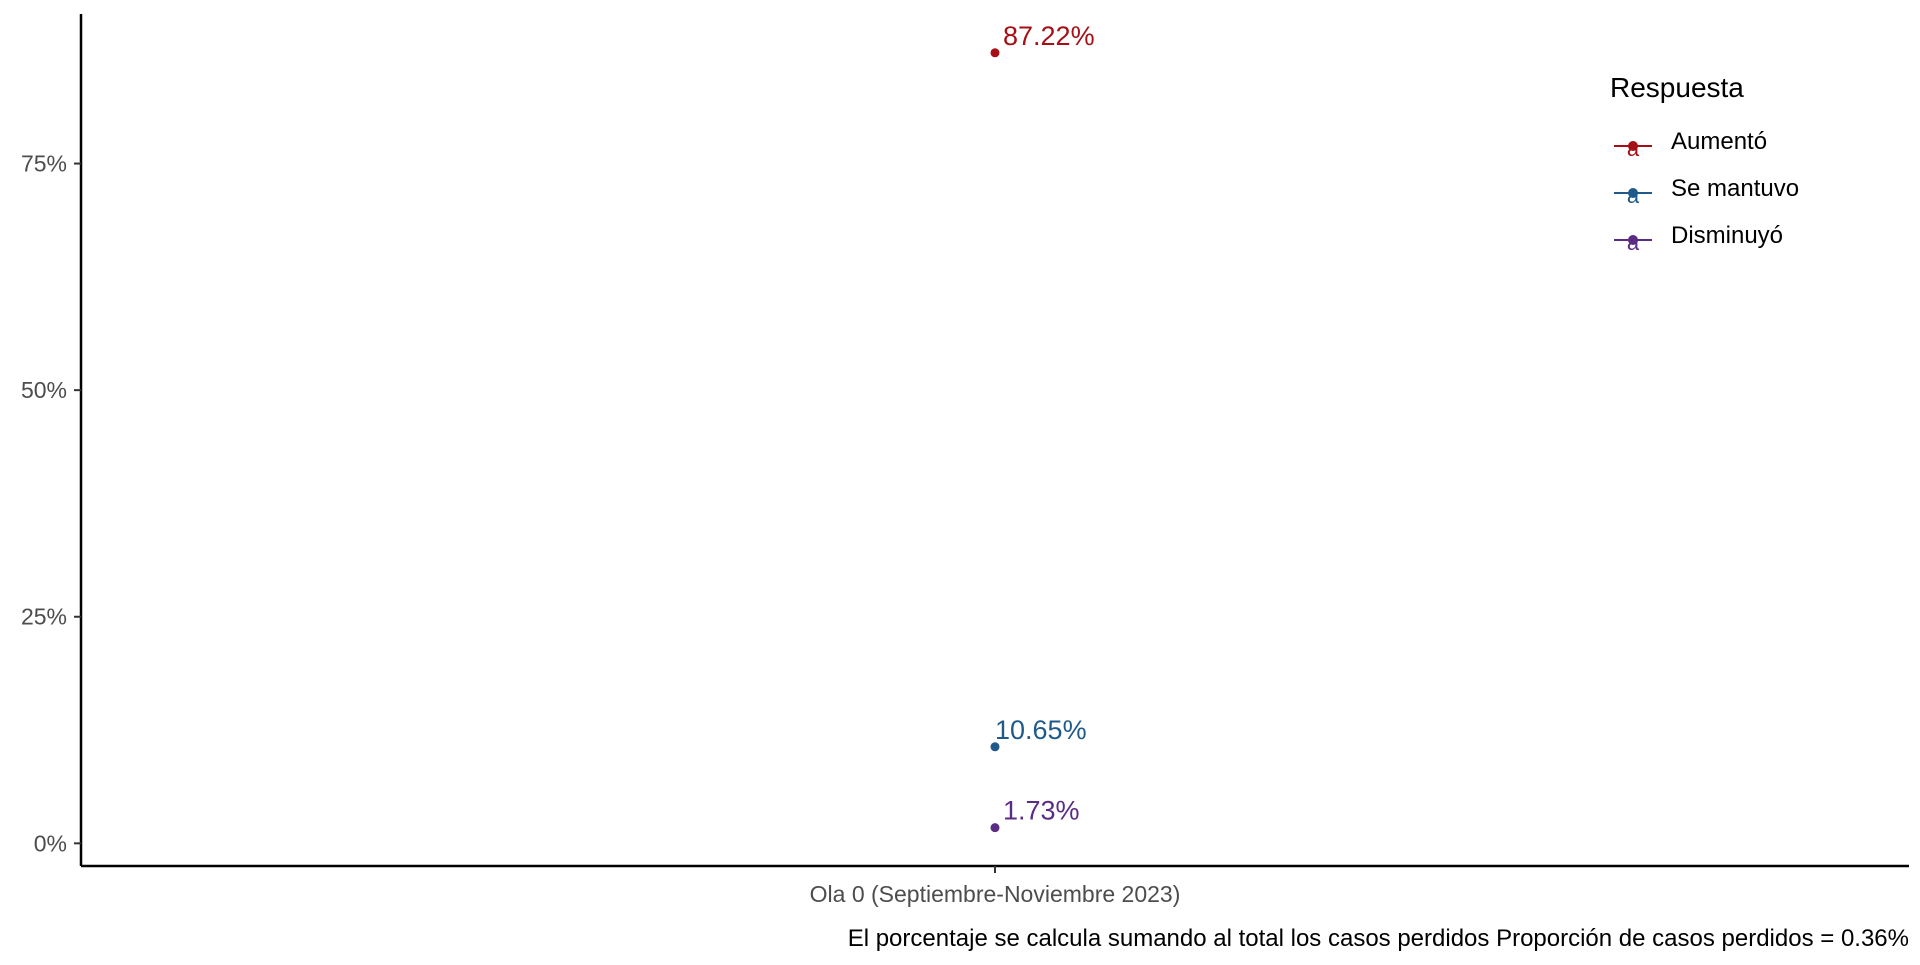  I want to click on x-axis-ticks: Ola 0 (Septiembre-Noviembre 2023), so click(995, 886).